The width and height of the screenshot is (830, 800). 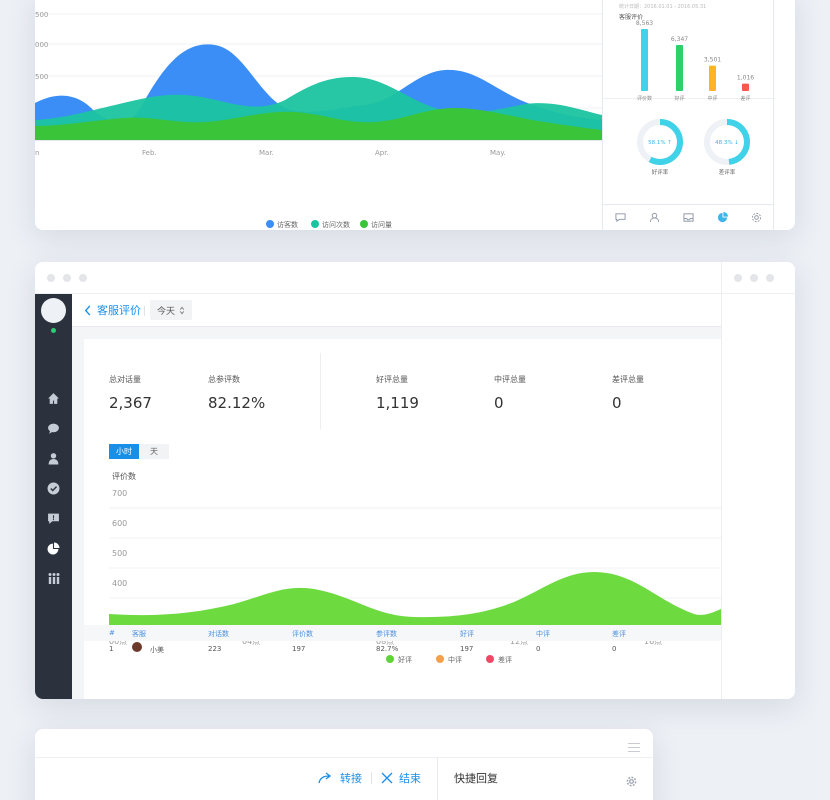 I want to click on alert-message-icon, so click(x=53, y=518).